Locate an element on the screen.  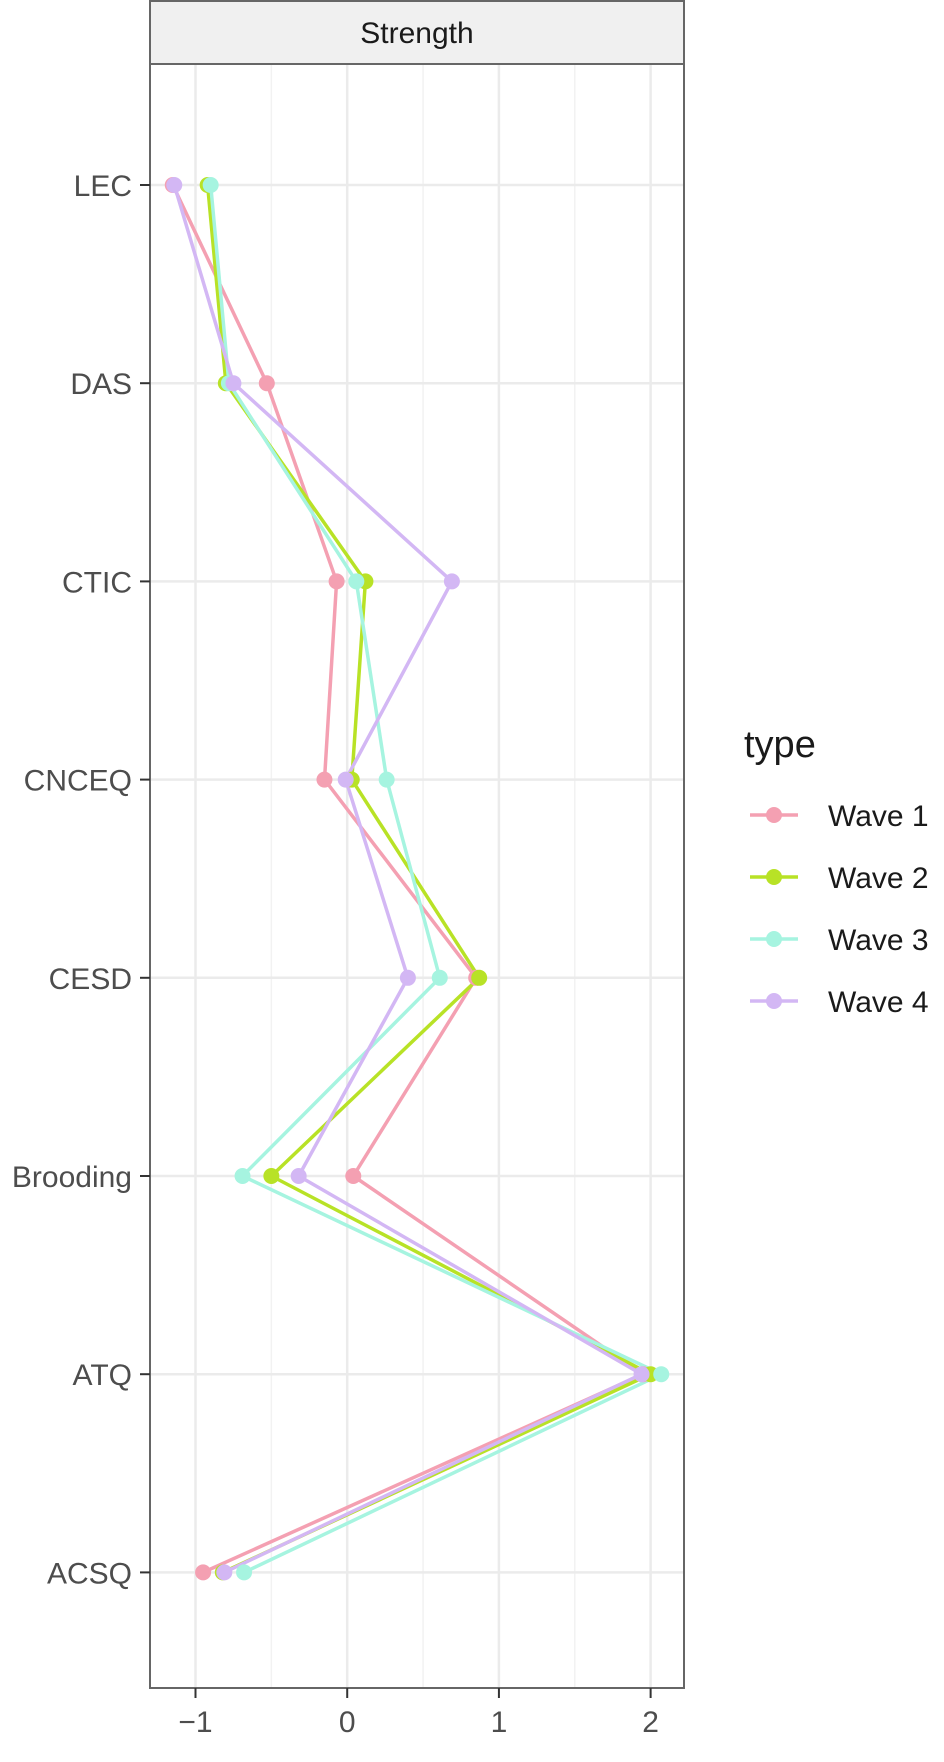
legend-label: Wave 1 is located at coordinates (878, 816).